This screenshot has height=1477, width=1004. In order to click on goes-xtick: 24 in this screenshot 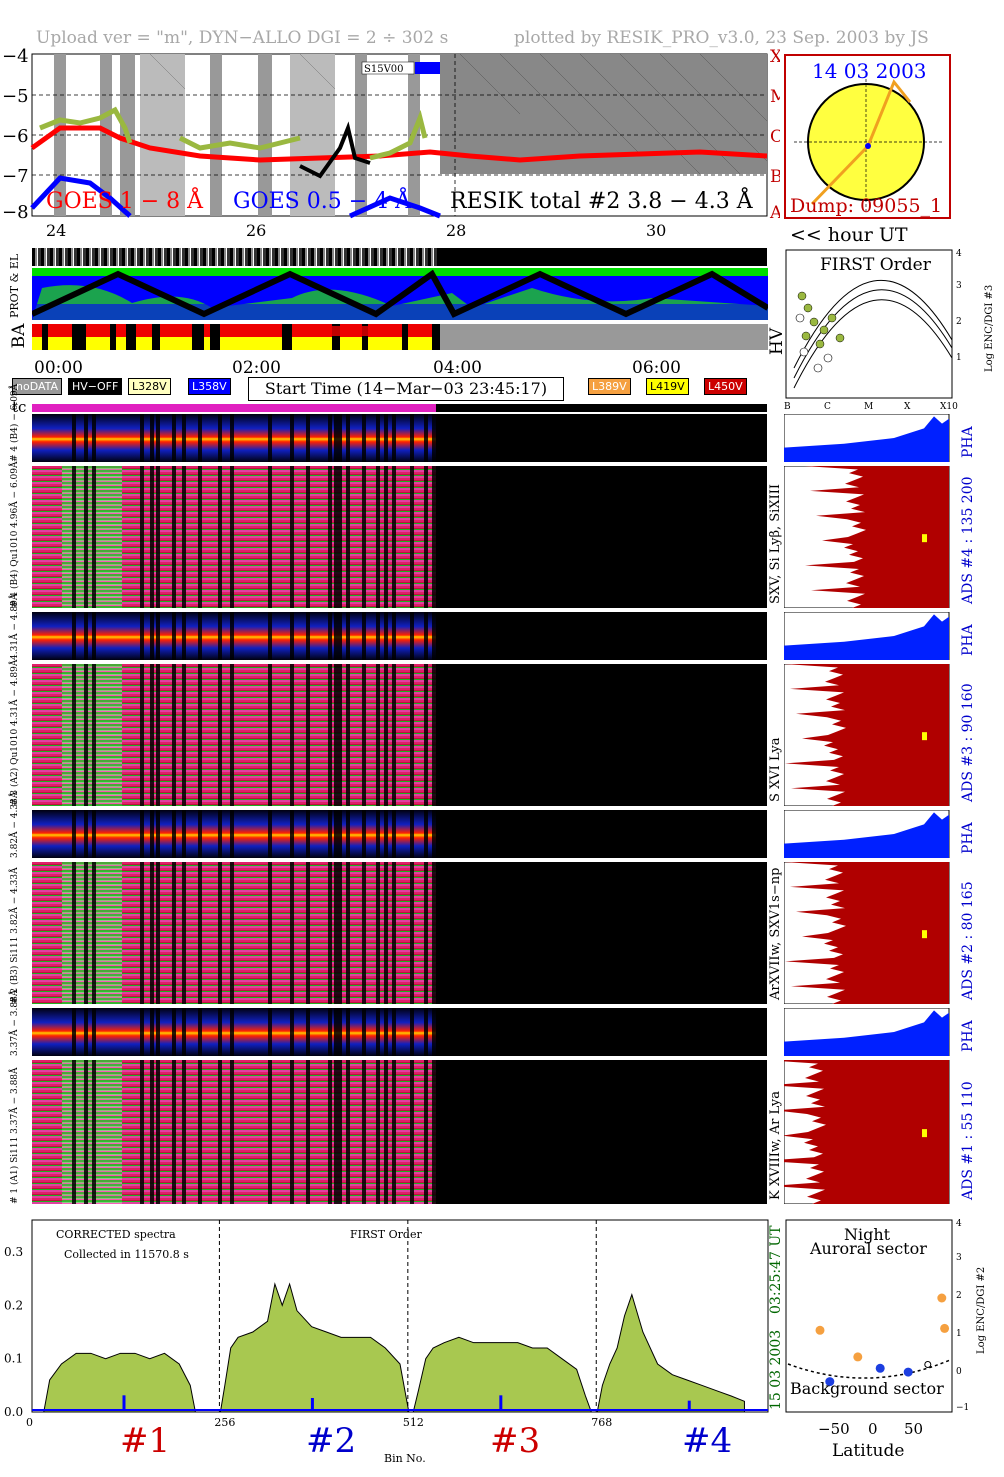, I will do `click(56, 229)`.